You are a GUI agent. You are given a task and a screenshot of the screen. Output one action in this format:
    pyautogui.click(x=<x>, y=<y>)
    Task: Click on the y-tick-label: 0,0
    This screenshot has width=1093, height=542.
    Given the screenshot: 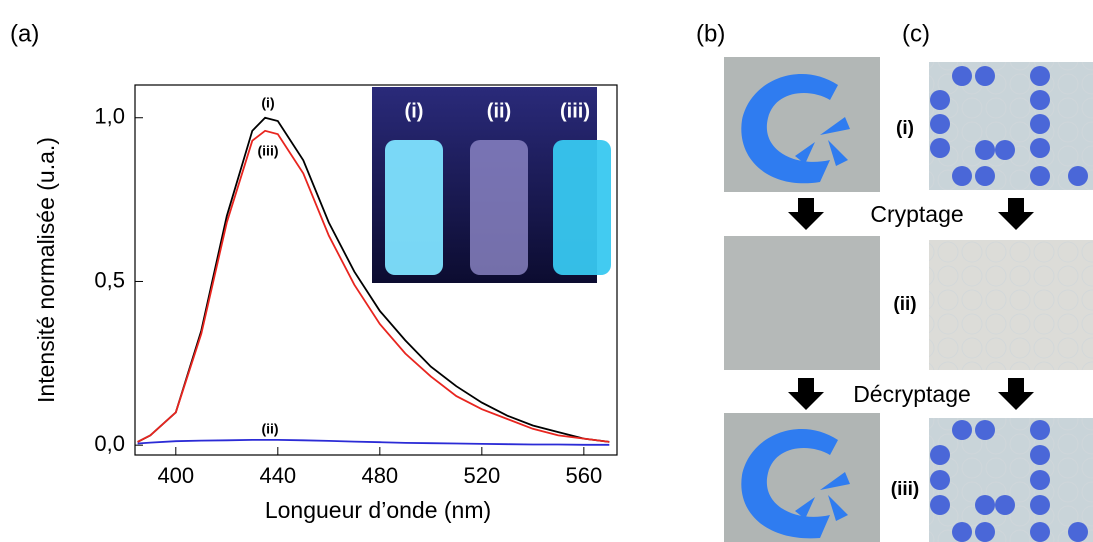 What is the action you would take?
    pyautogui.click(x=109, y=443)
    